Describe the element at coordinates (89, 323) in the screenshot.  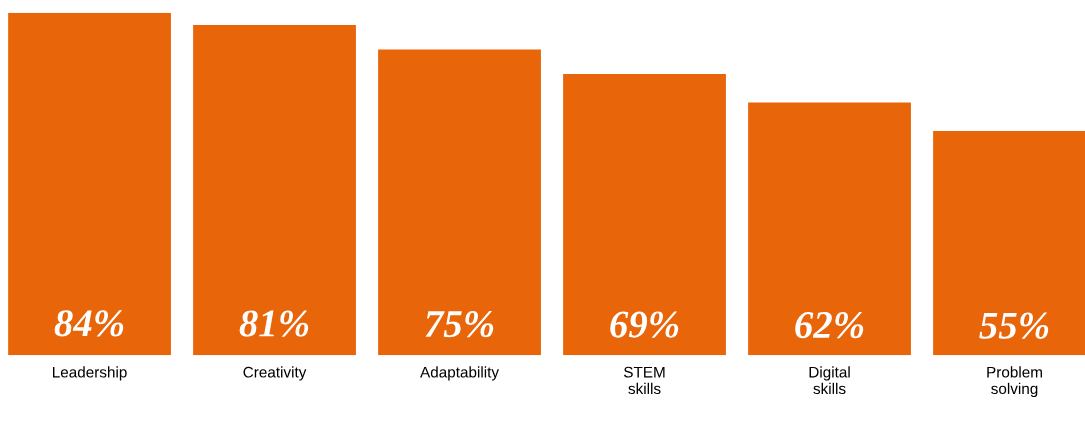
I see `data-label: 84%` at that location.